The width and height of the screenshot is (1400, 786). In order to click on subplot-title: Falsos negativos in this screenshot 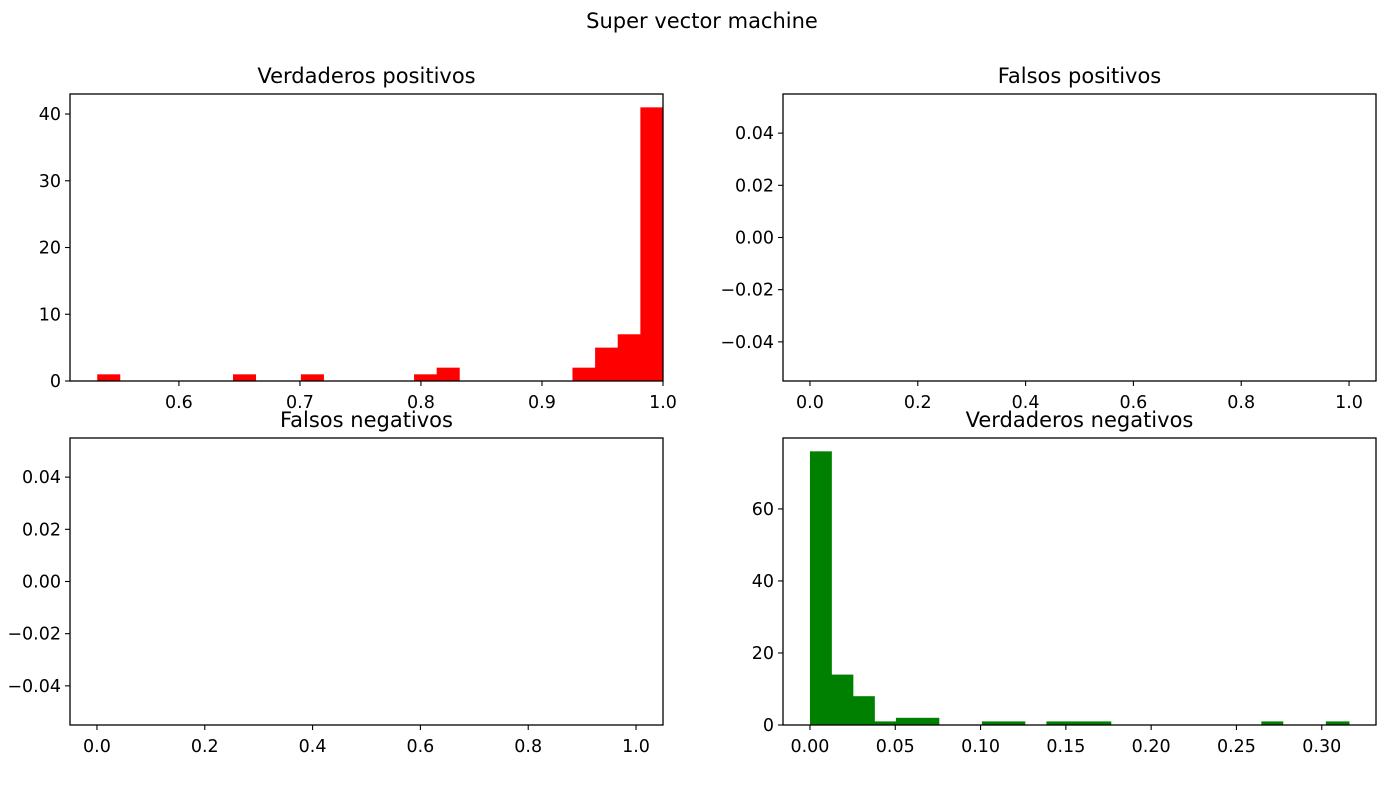, I will do `click(366, 420)`.